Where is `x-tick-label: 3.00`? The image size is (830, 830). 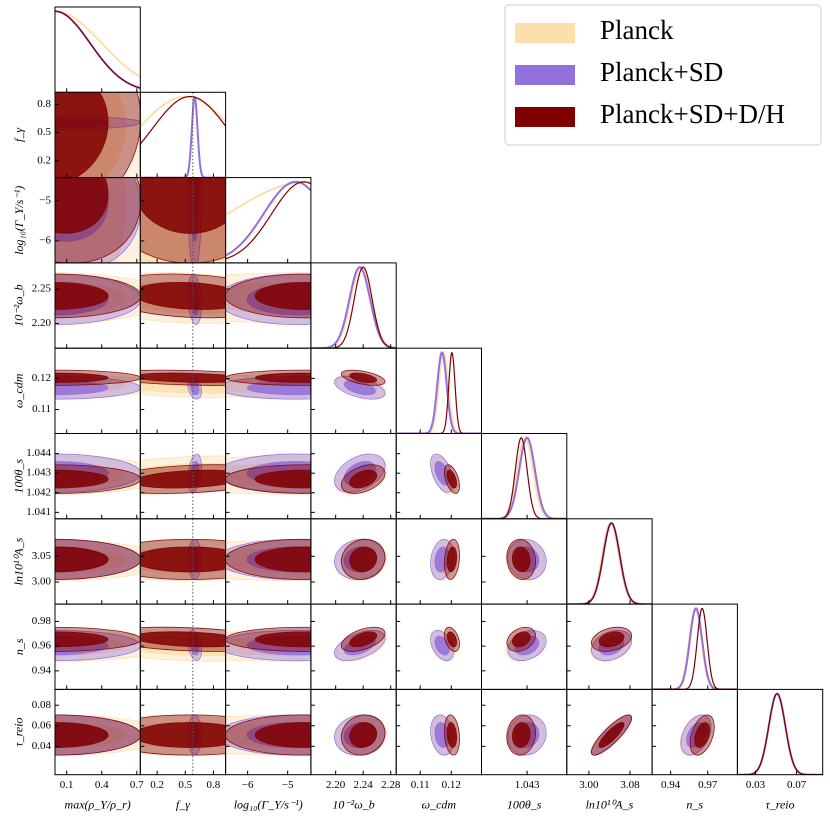 x-tick-label: 3.00 is located at coordinates (589, 785).